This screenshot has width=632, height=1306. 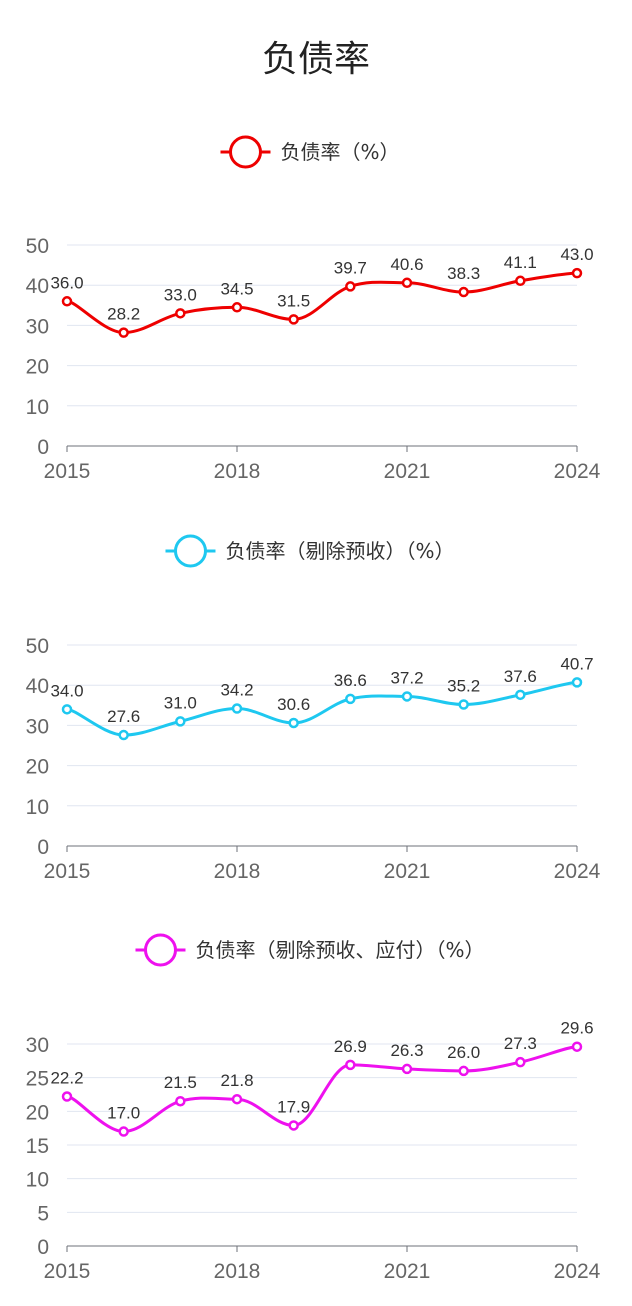 I want to click on data-label: 27.3, so click(x=520, y=1043).